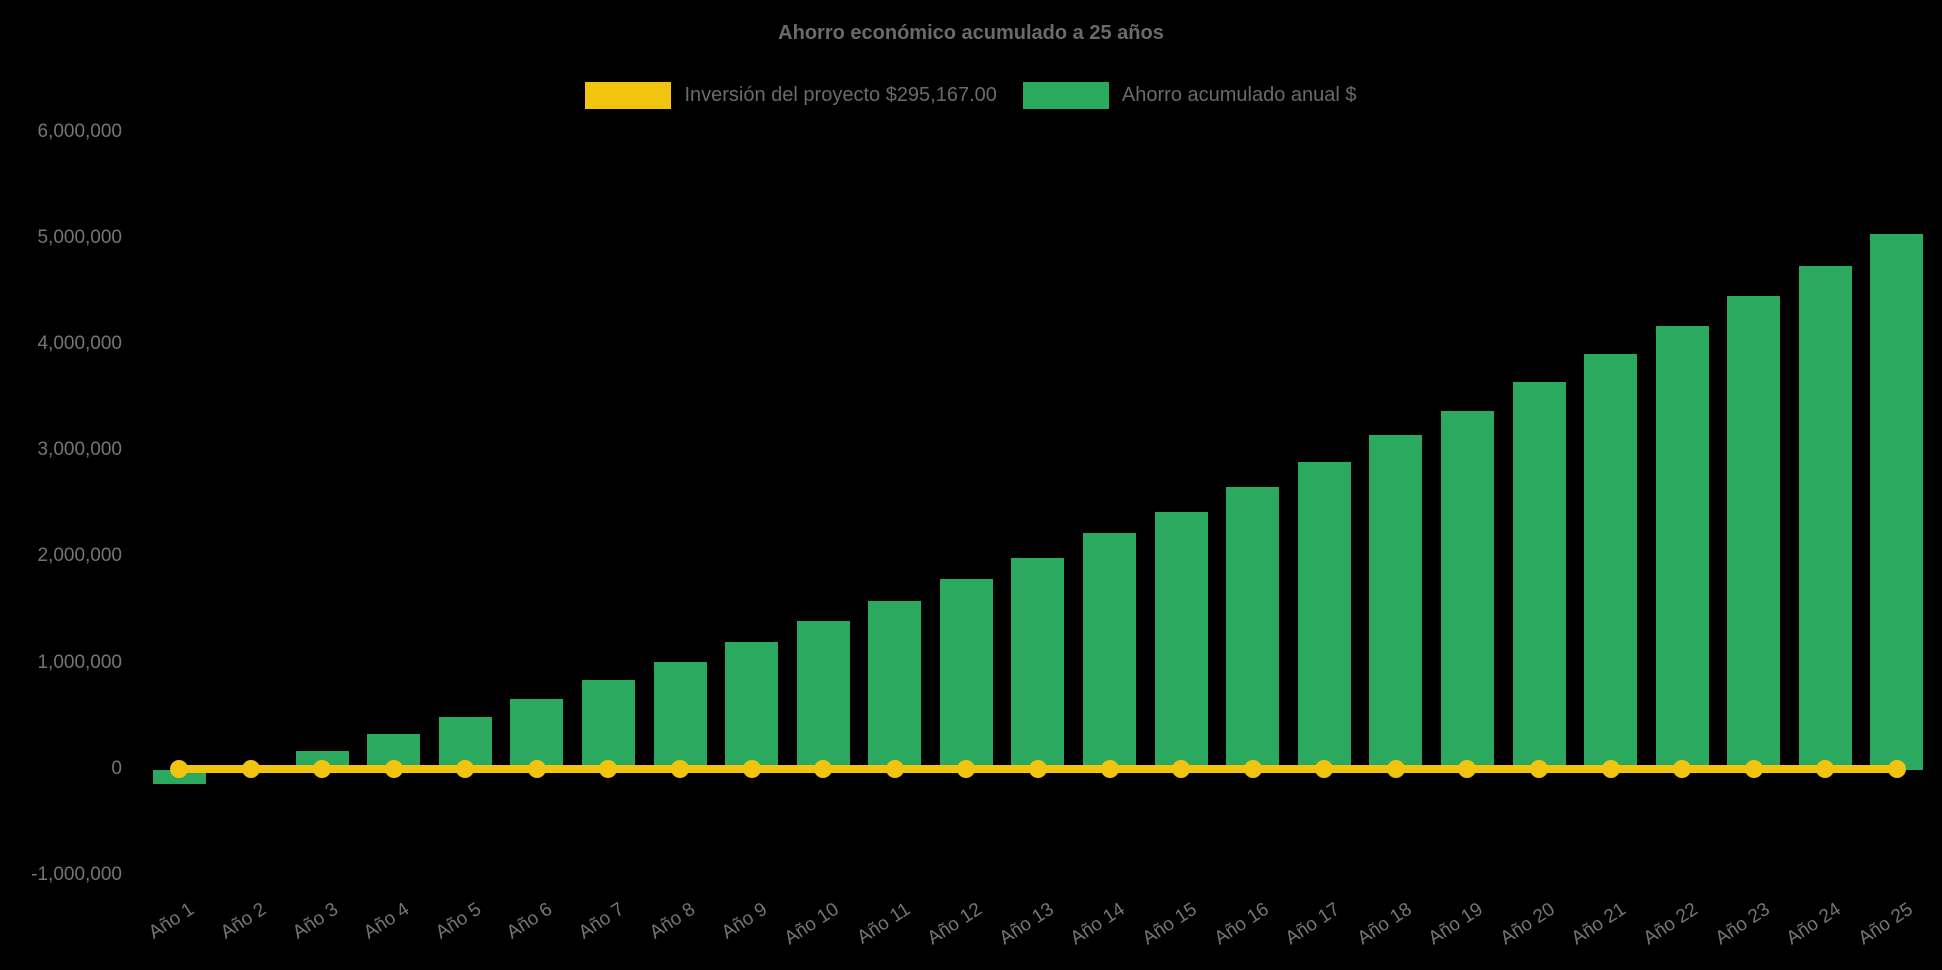 This screenshot has height=970, width=1942. I want to click on legend-swatch-investment, so click(628, 95).